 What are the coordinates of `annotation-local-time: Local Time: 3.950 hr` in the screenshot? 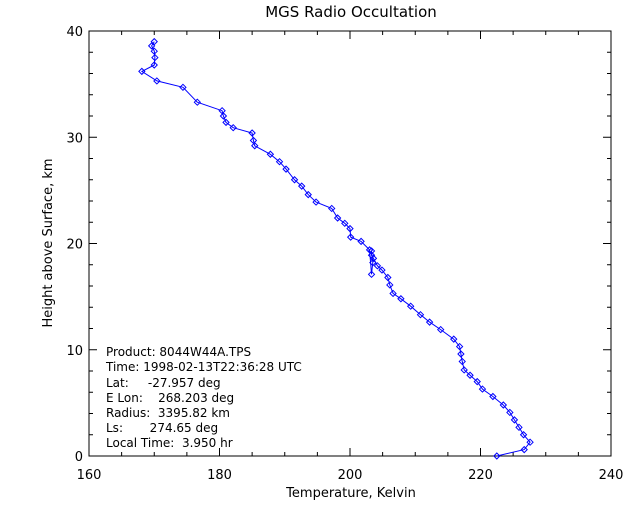 It's located at (169, 443).